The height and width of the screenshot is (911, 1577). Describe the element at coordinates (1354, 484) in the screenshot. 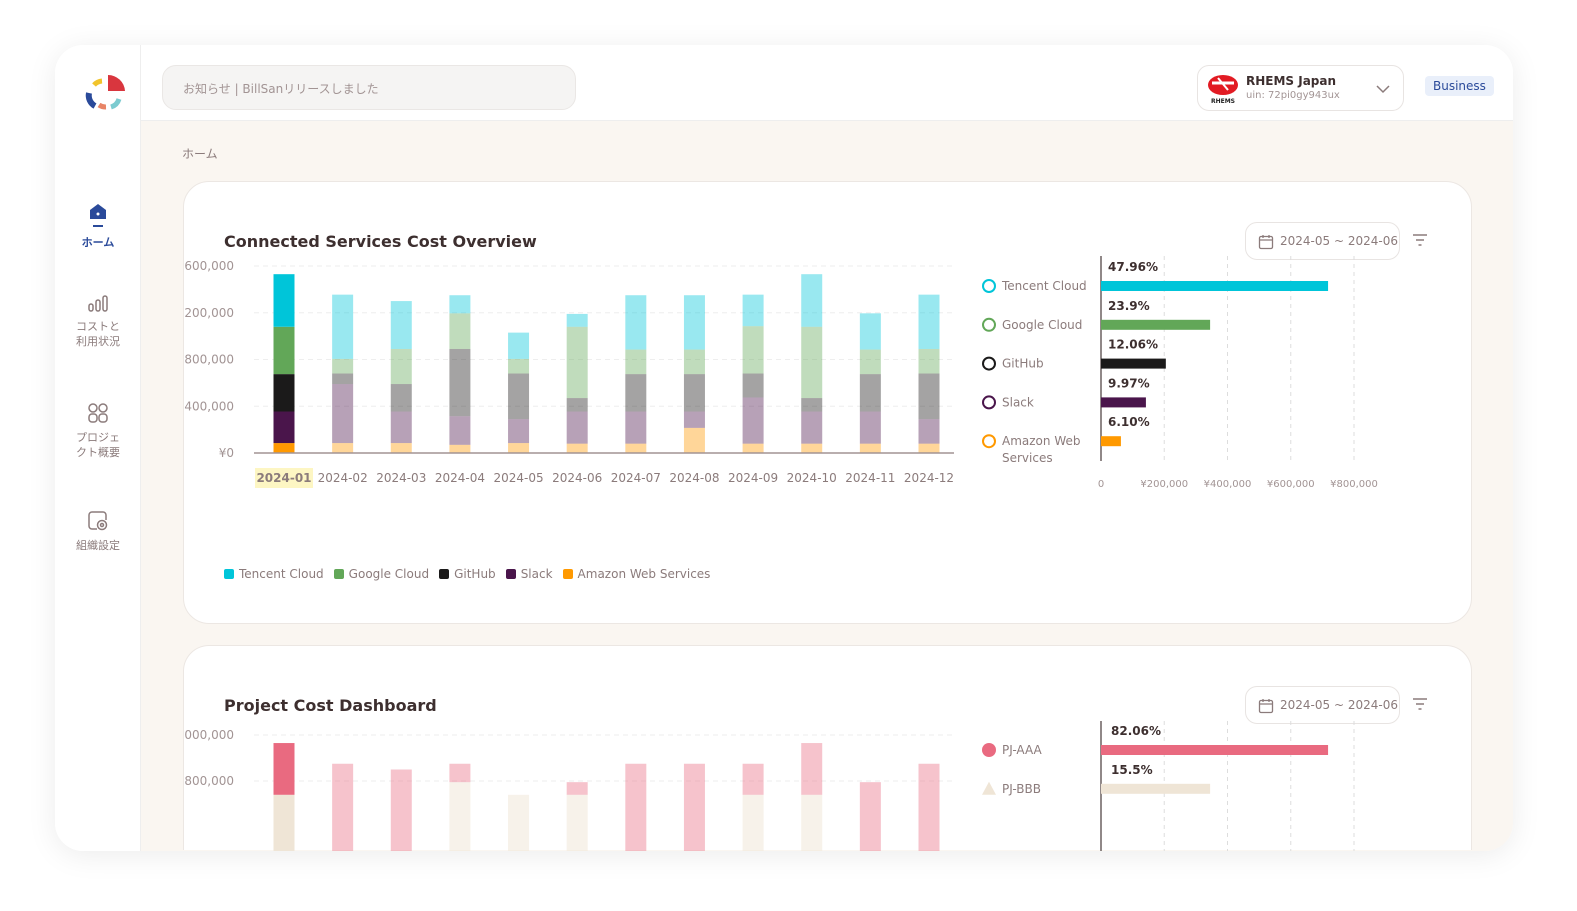

I see `x-tick-label: ¥800,000` at that location.